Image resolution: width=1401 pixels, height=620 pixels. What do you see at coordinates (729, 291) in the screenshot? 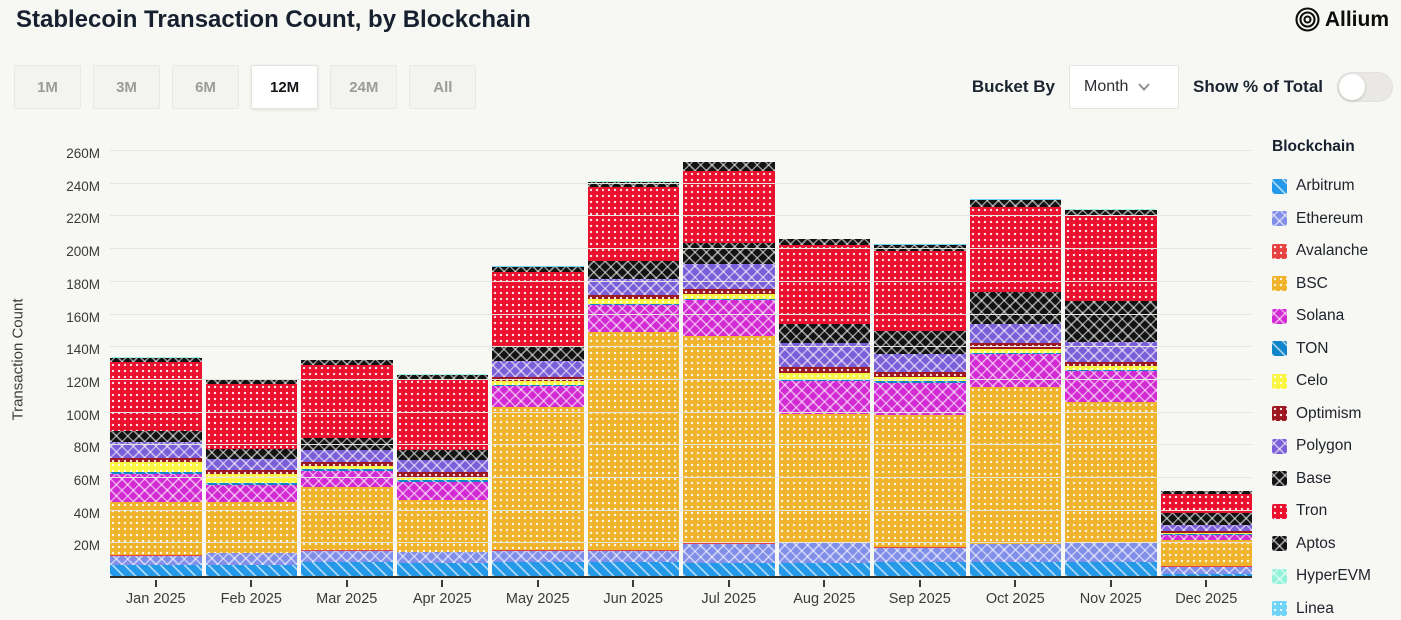
I see `bar-segment-optimism-jul-2025` at bounding box center [729, 291].